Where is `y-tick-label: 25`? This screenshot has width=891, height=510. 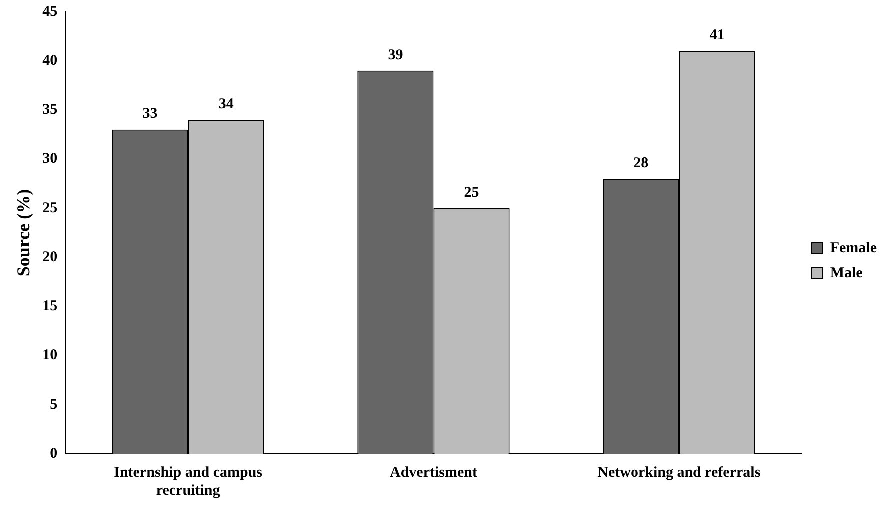
y-tick-label: 25 is located at coordinates (50, 208).